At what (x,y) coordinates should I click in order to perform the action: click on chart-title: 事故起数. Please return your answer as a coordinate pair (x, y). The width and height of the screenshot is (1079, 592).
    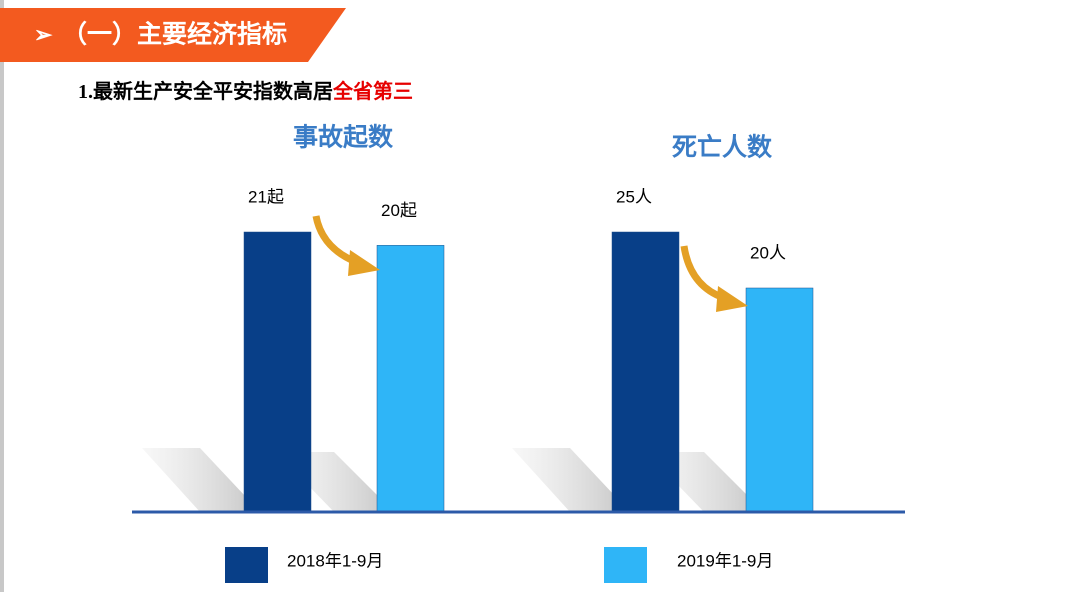
    Looking at the image, I should click on (343, 138).